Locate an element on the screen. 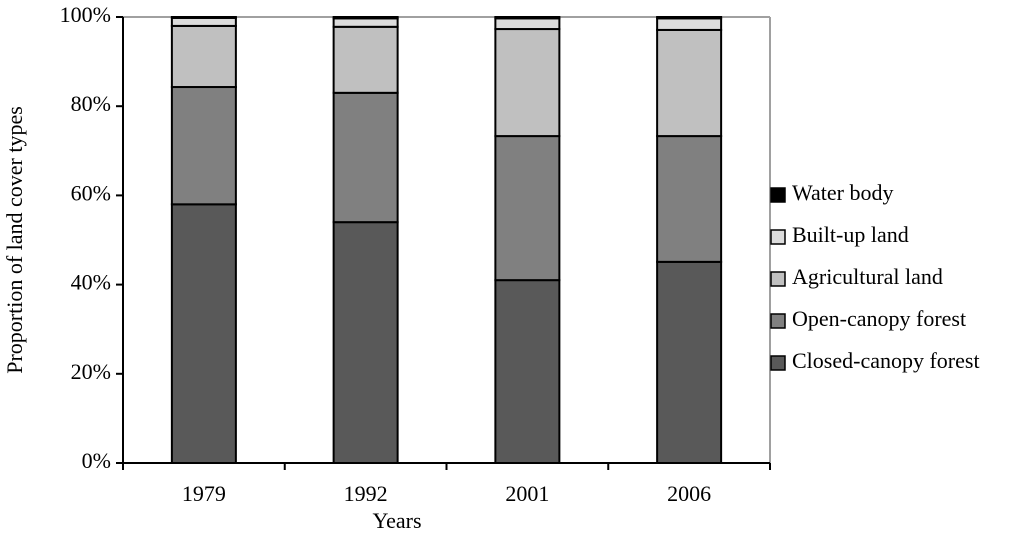  y-tick-label: 100% is located at coordinates (85, 14).